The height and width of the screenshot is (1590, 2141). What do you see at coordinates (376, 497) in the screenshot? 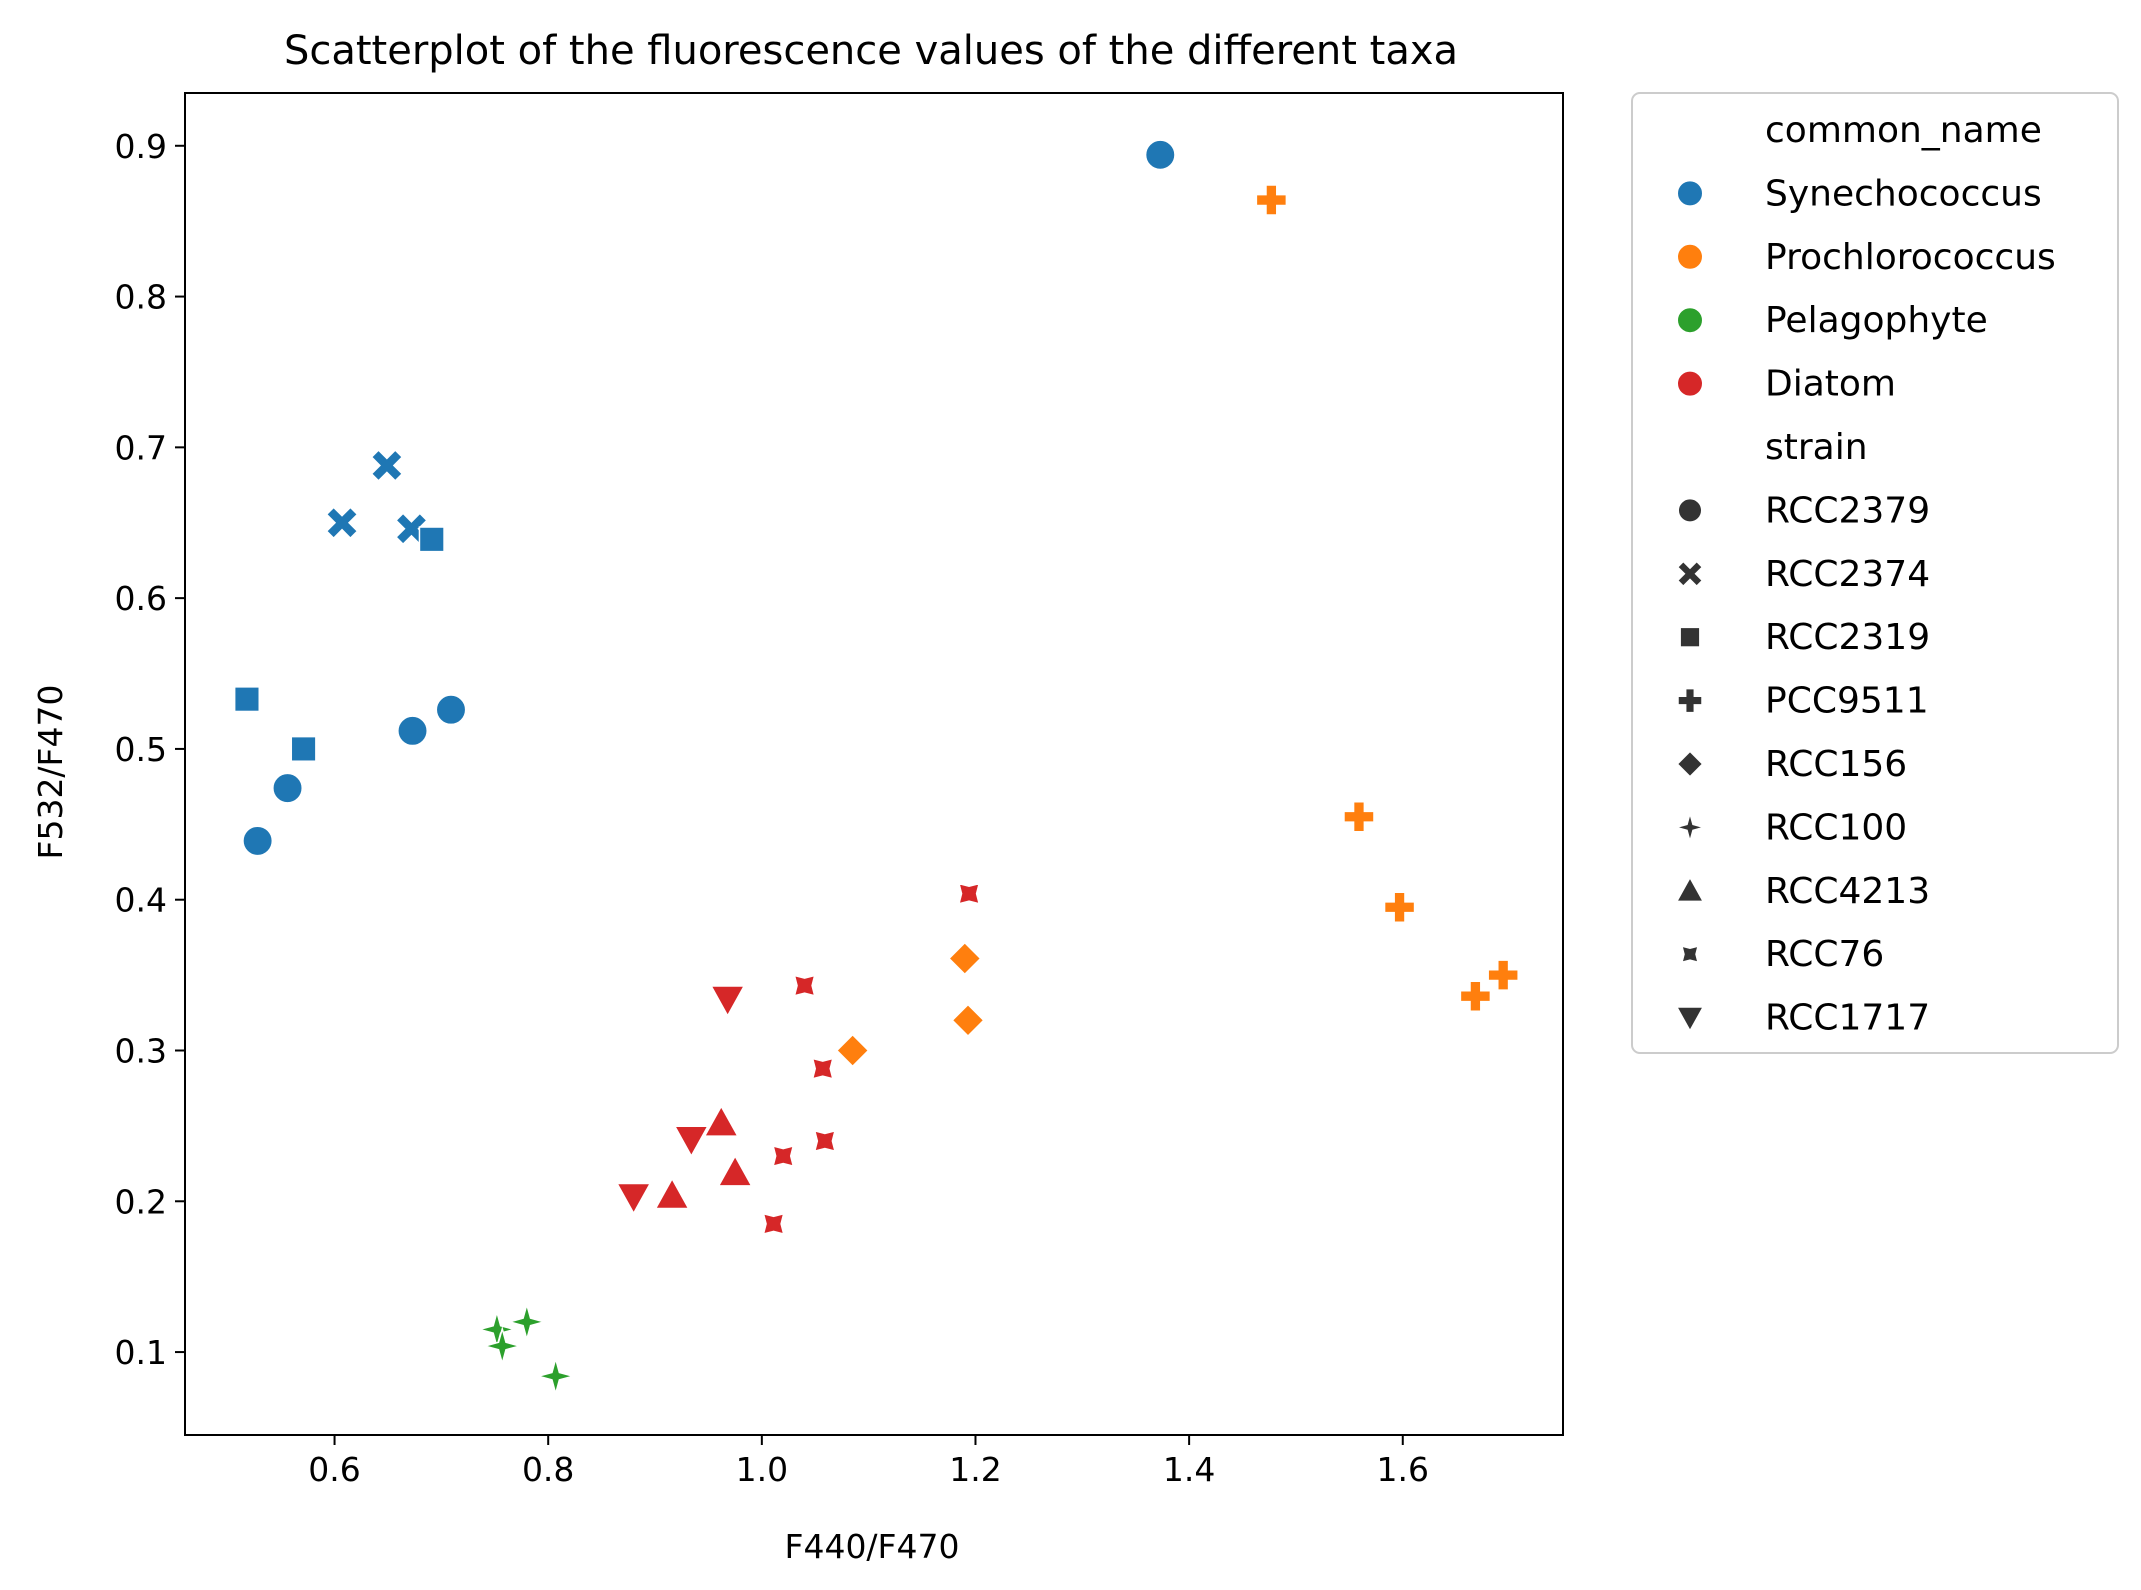
I see `series-synechococcus-rcc2374` at bounding box center [376, 497].